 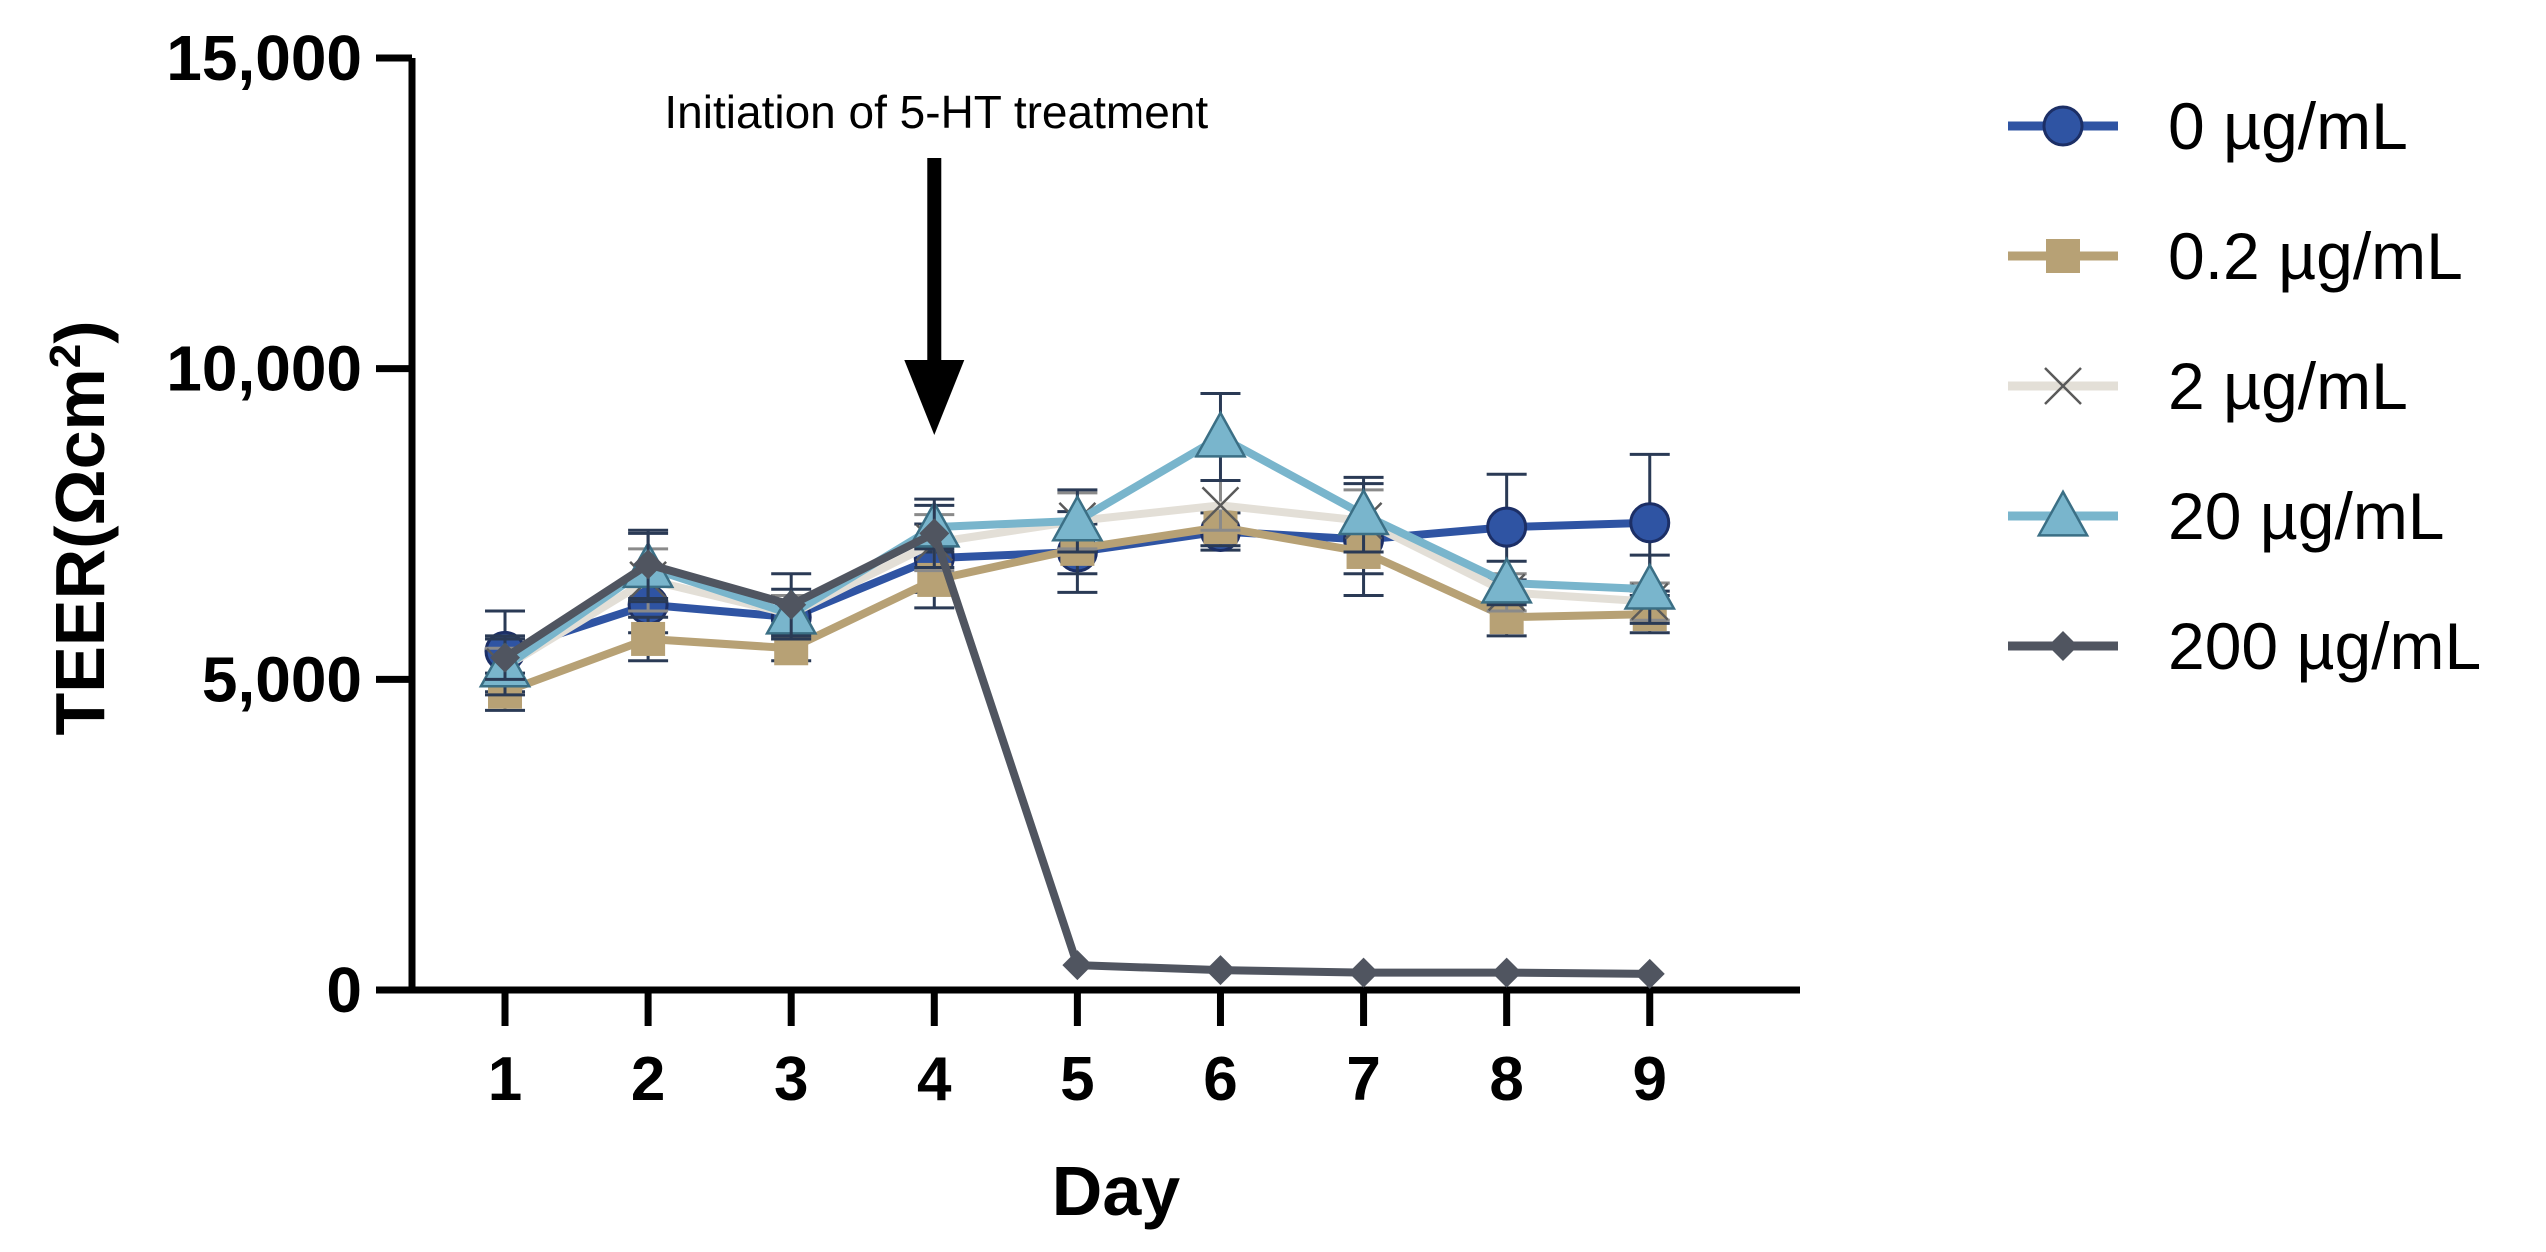 I want to click on legend-item: 0 µg/mL, so click(x=2208, y=126).